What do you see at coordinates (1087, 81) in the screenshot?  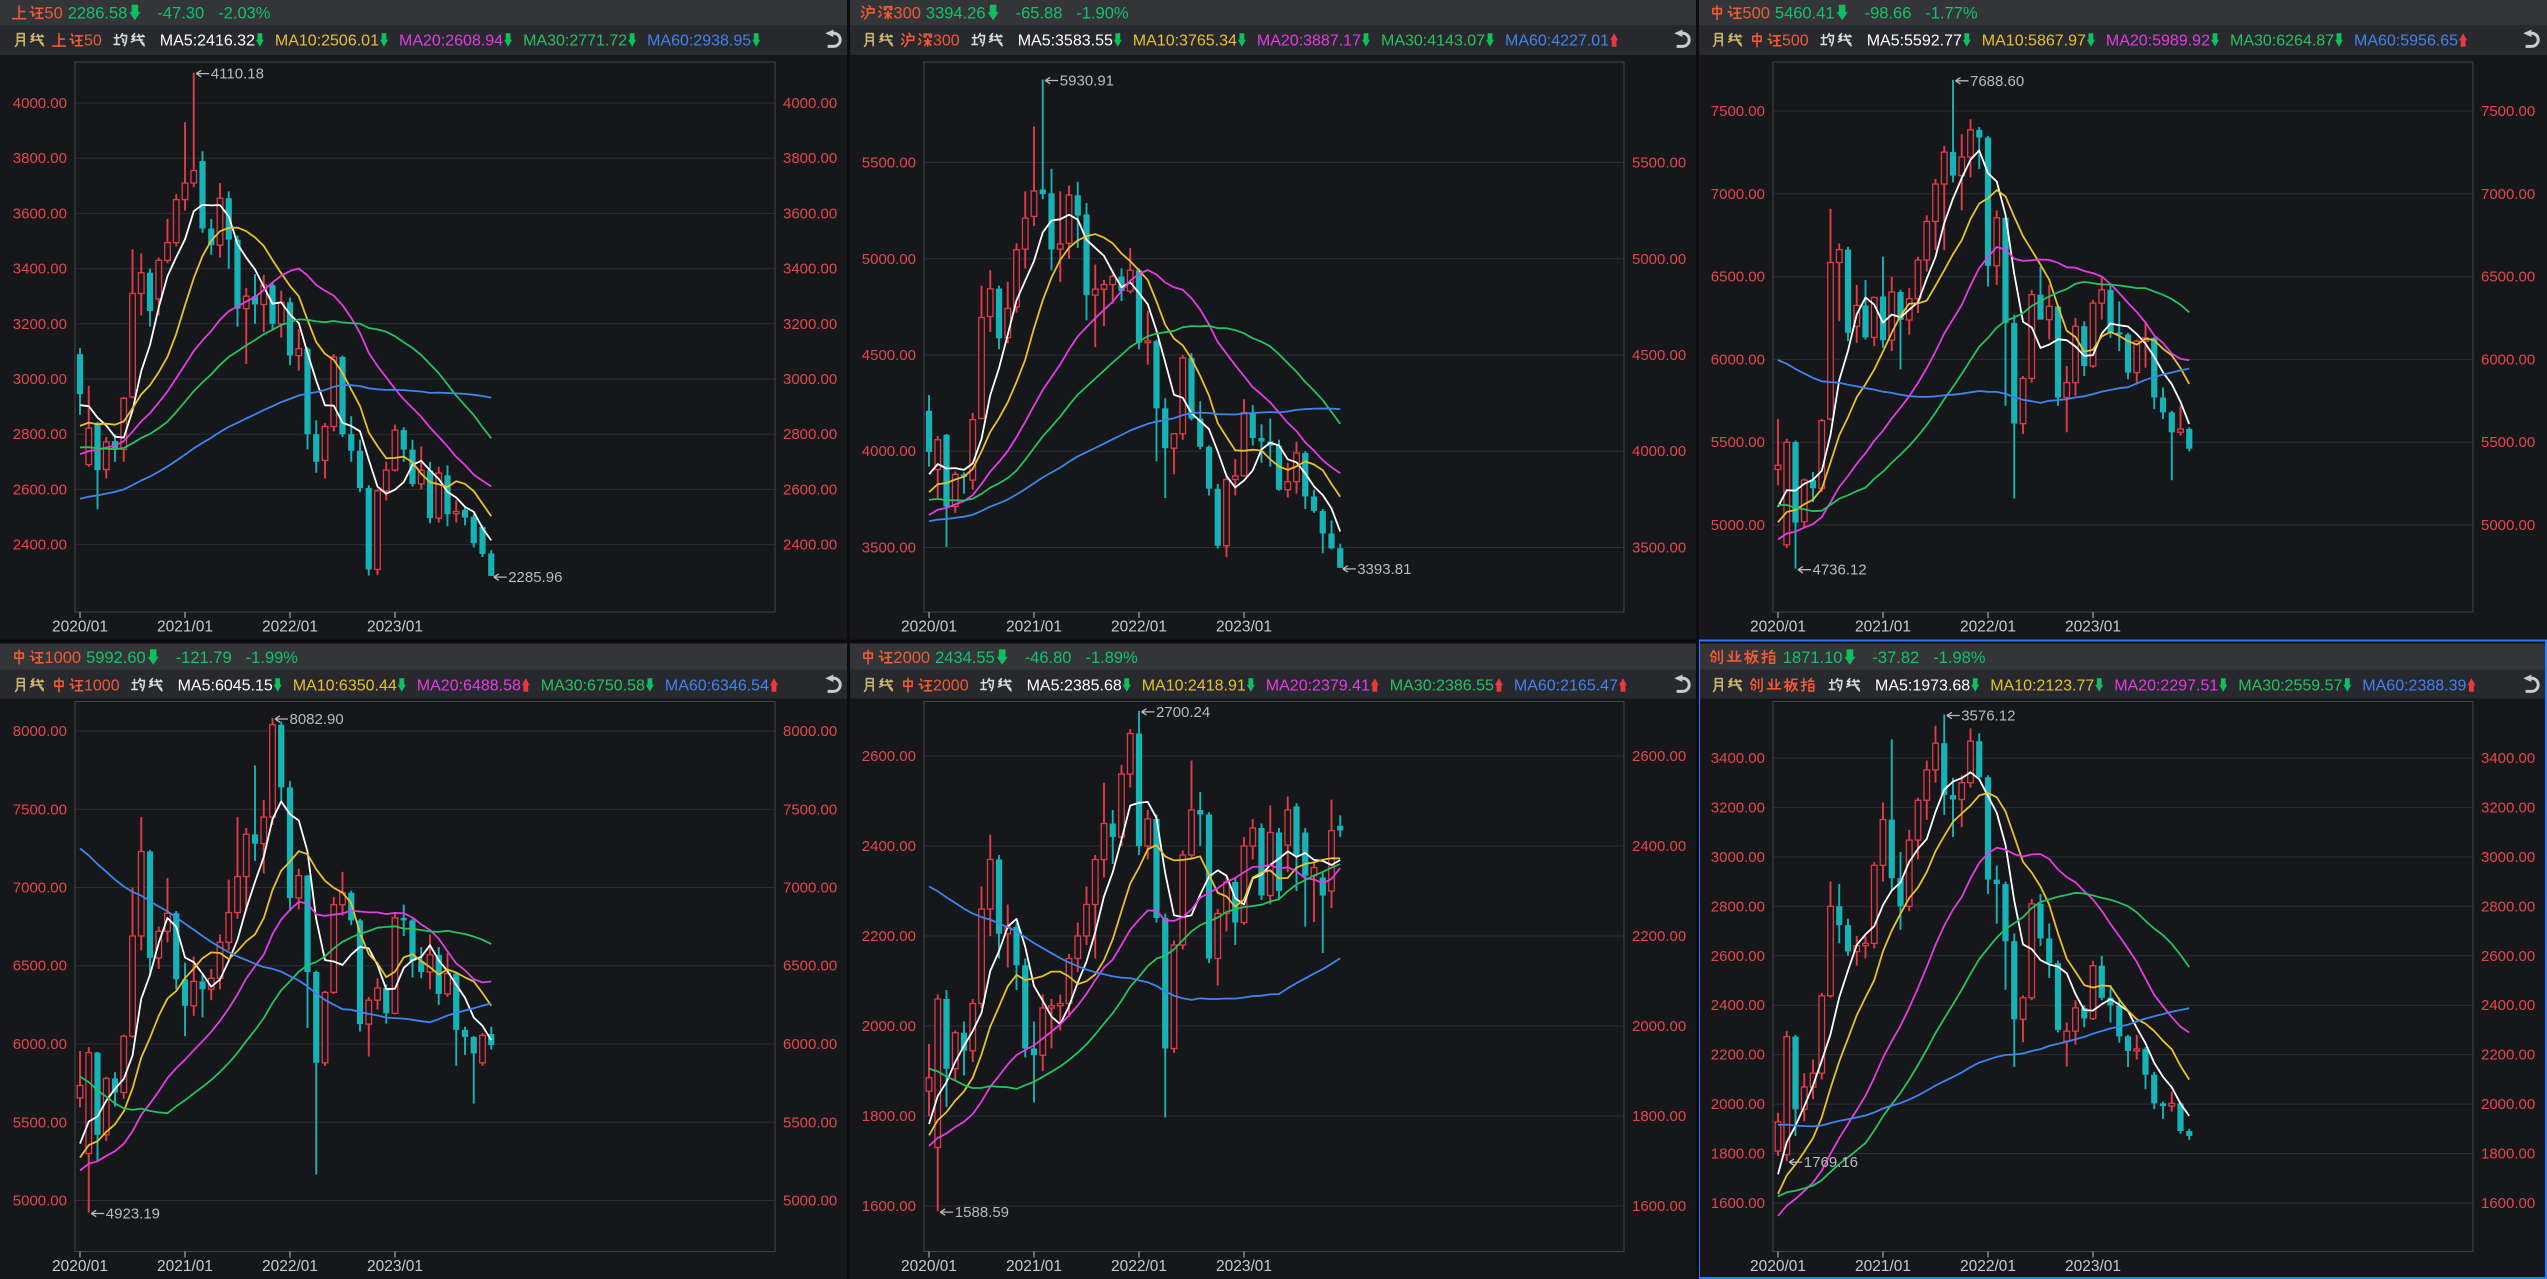 I see `svg-text: 5930.91` at bounding box center [1087, 81].